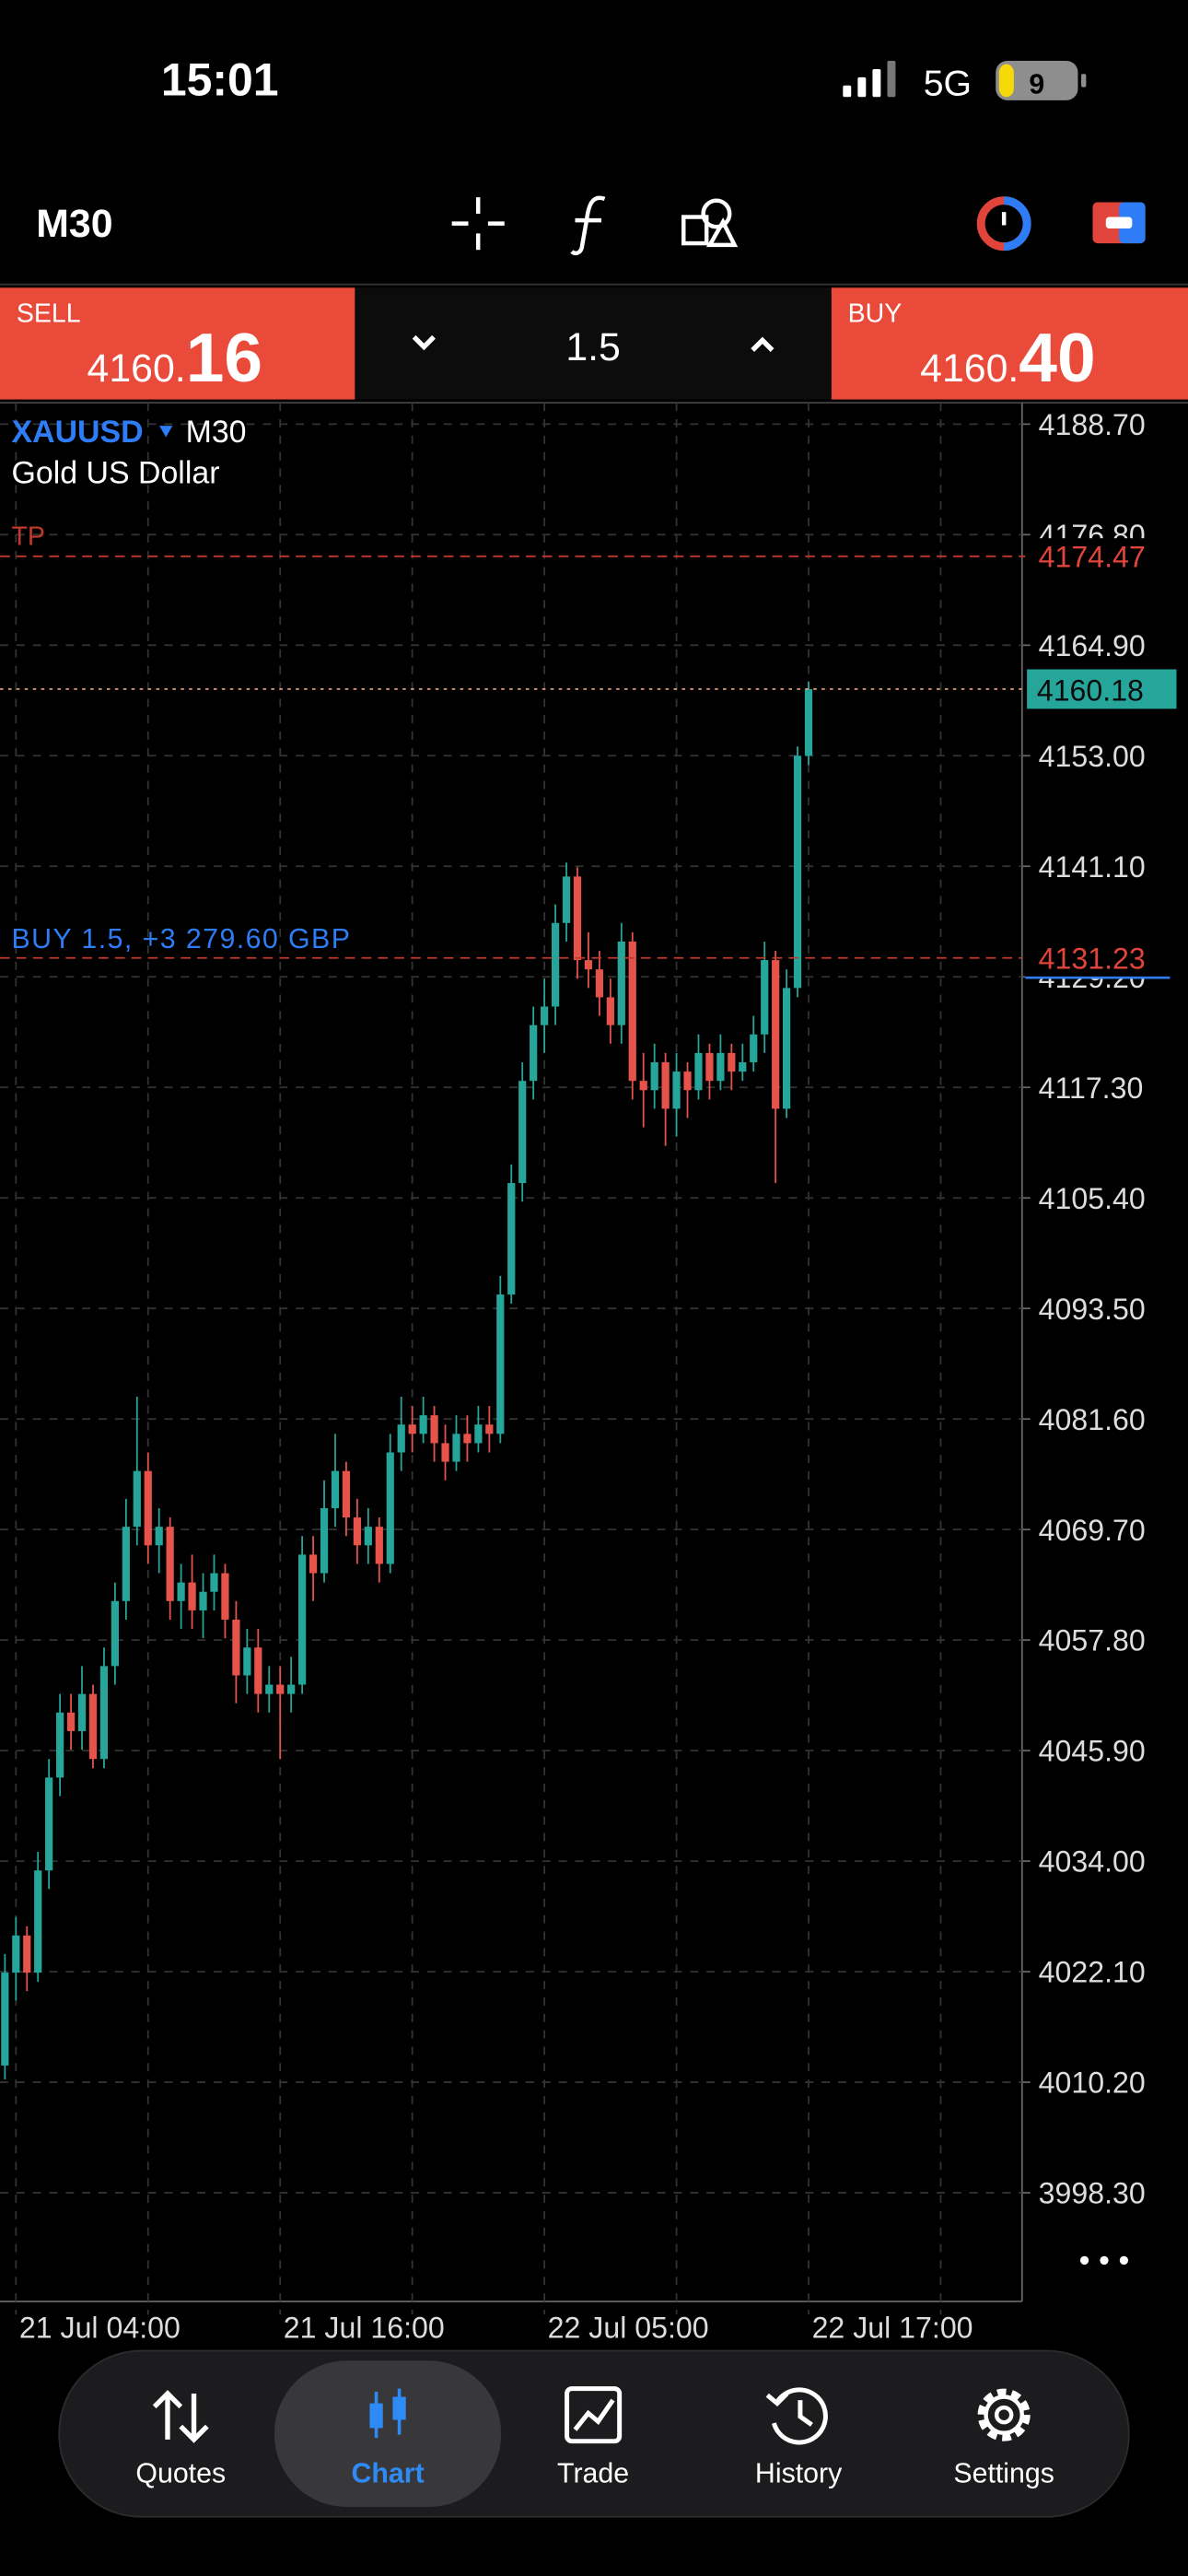 Image resolution: width=1188 pixels, height=2576 pixels. I want to click on buy-price-pips: 40, so click(1057, 357).